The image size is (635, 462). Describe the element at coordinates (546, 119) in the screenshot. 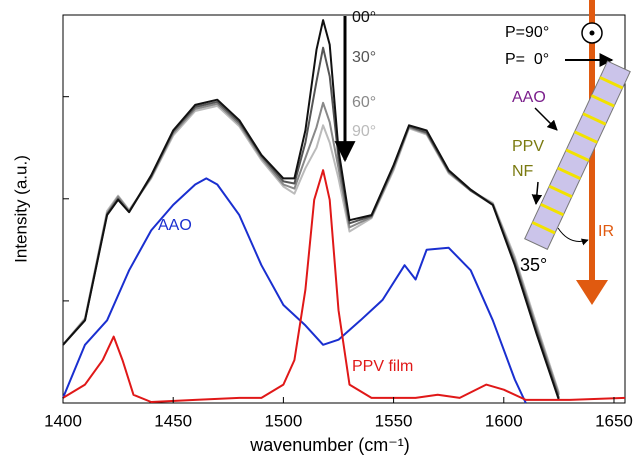

I see `aao-pointer` at that location.